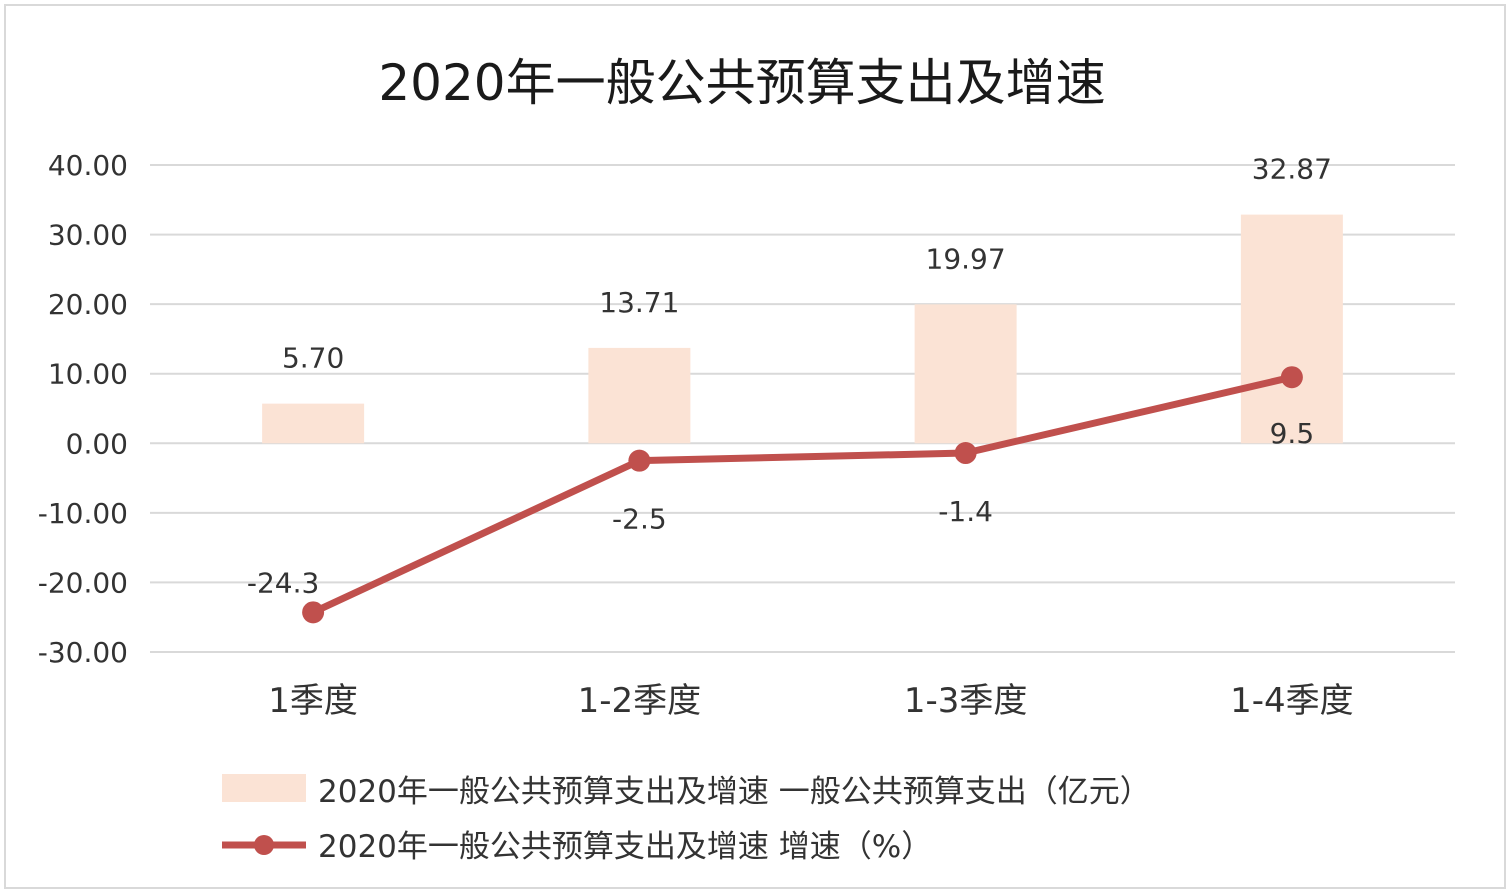  Describe the element at coordinates (625, 847) in the screenshot. I see `legend-line-label: 2020年一般公共预算支出及增速 增速（%）` at that location.